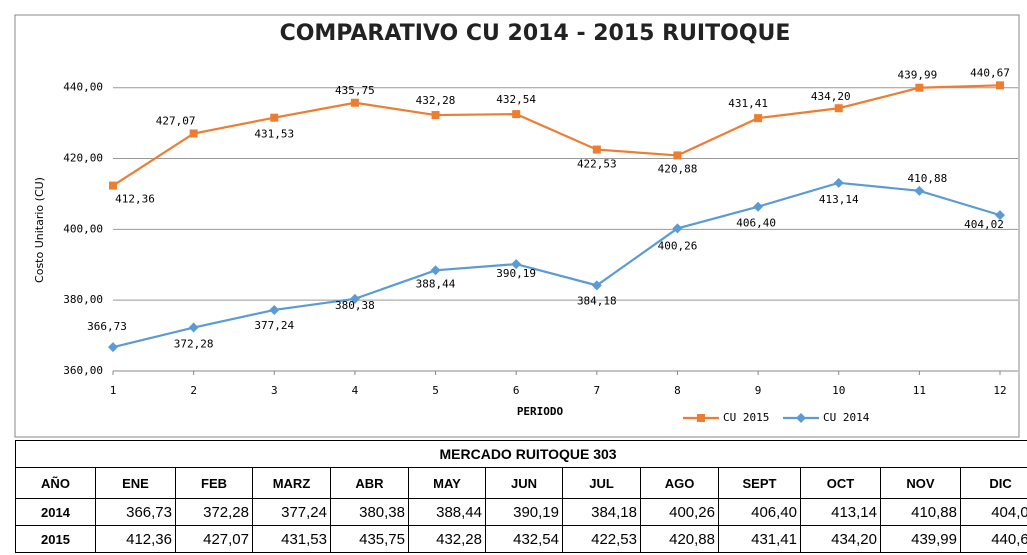  Describe the element at coordinates (524, 539) in the screenshot. I see `table-cell: 432,54` at that location.